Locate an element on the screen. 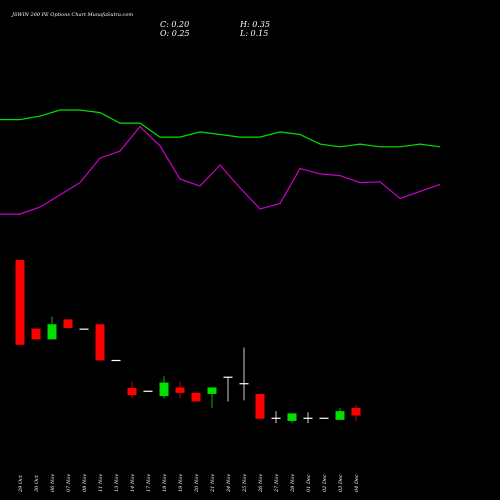 The image size is (500, 500). x-tick-label: 08 Nov is located at coordinates (85, 483).